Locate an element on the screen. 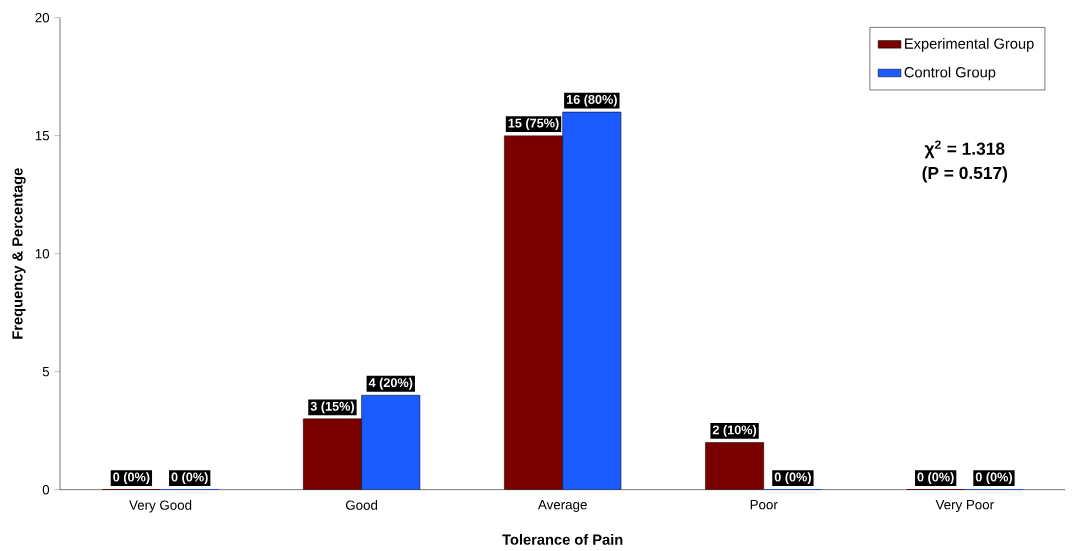 The image size is (1073, 551). x-tick-label: Average is located at coordinates (562, 506).